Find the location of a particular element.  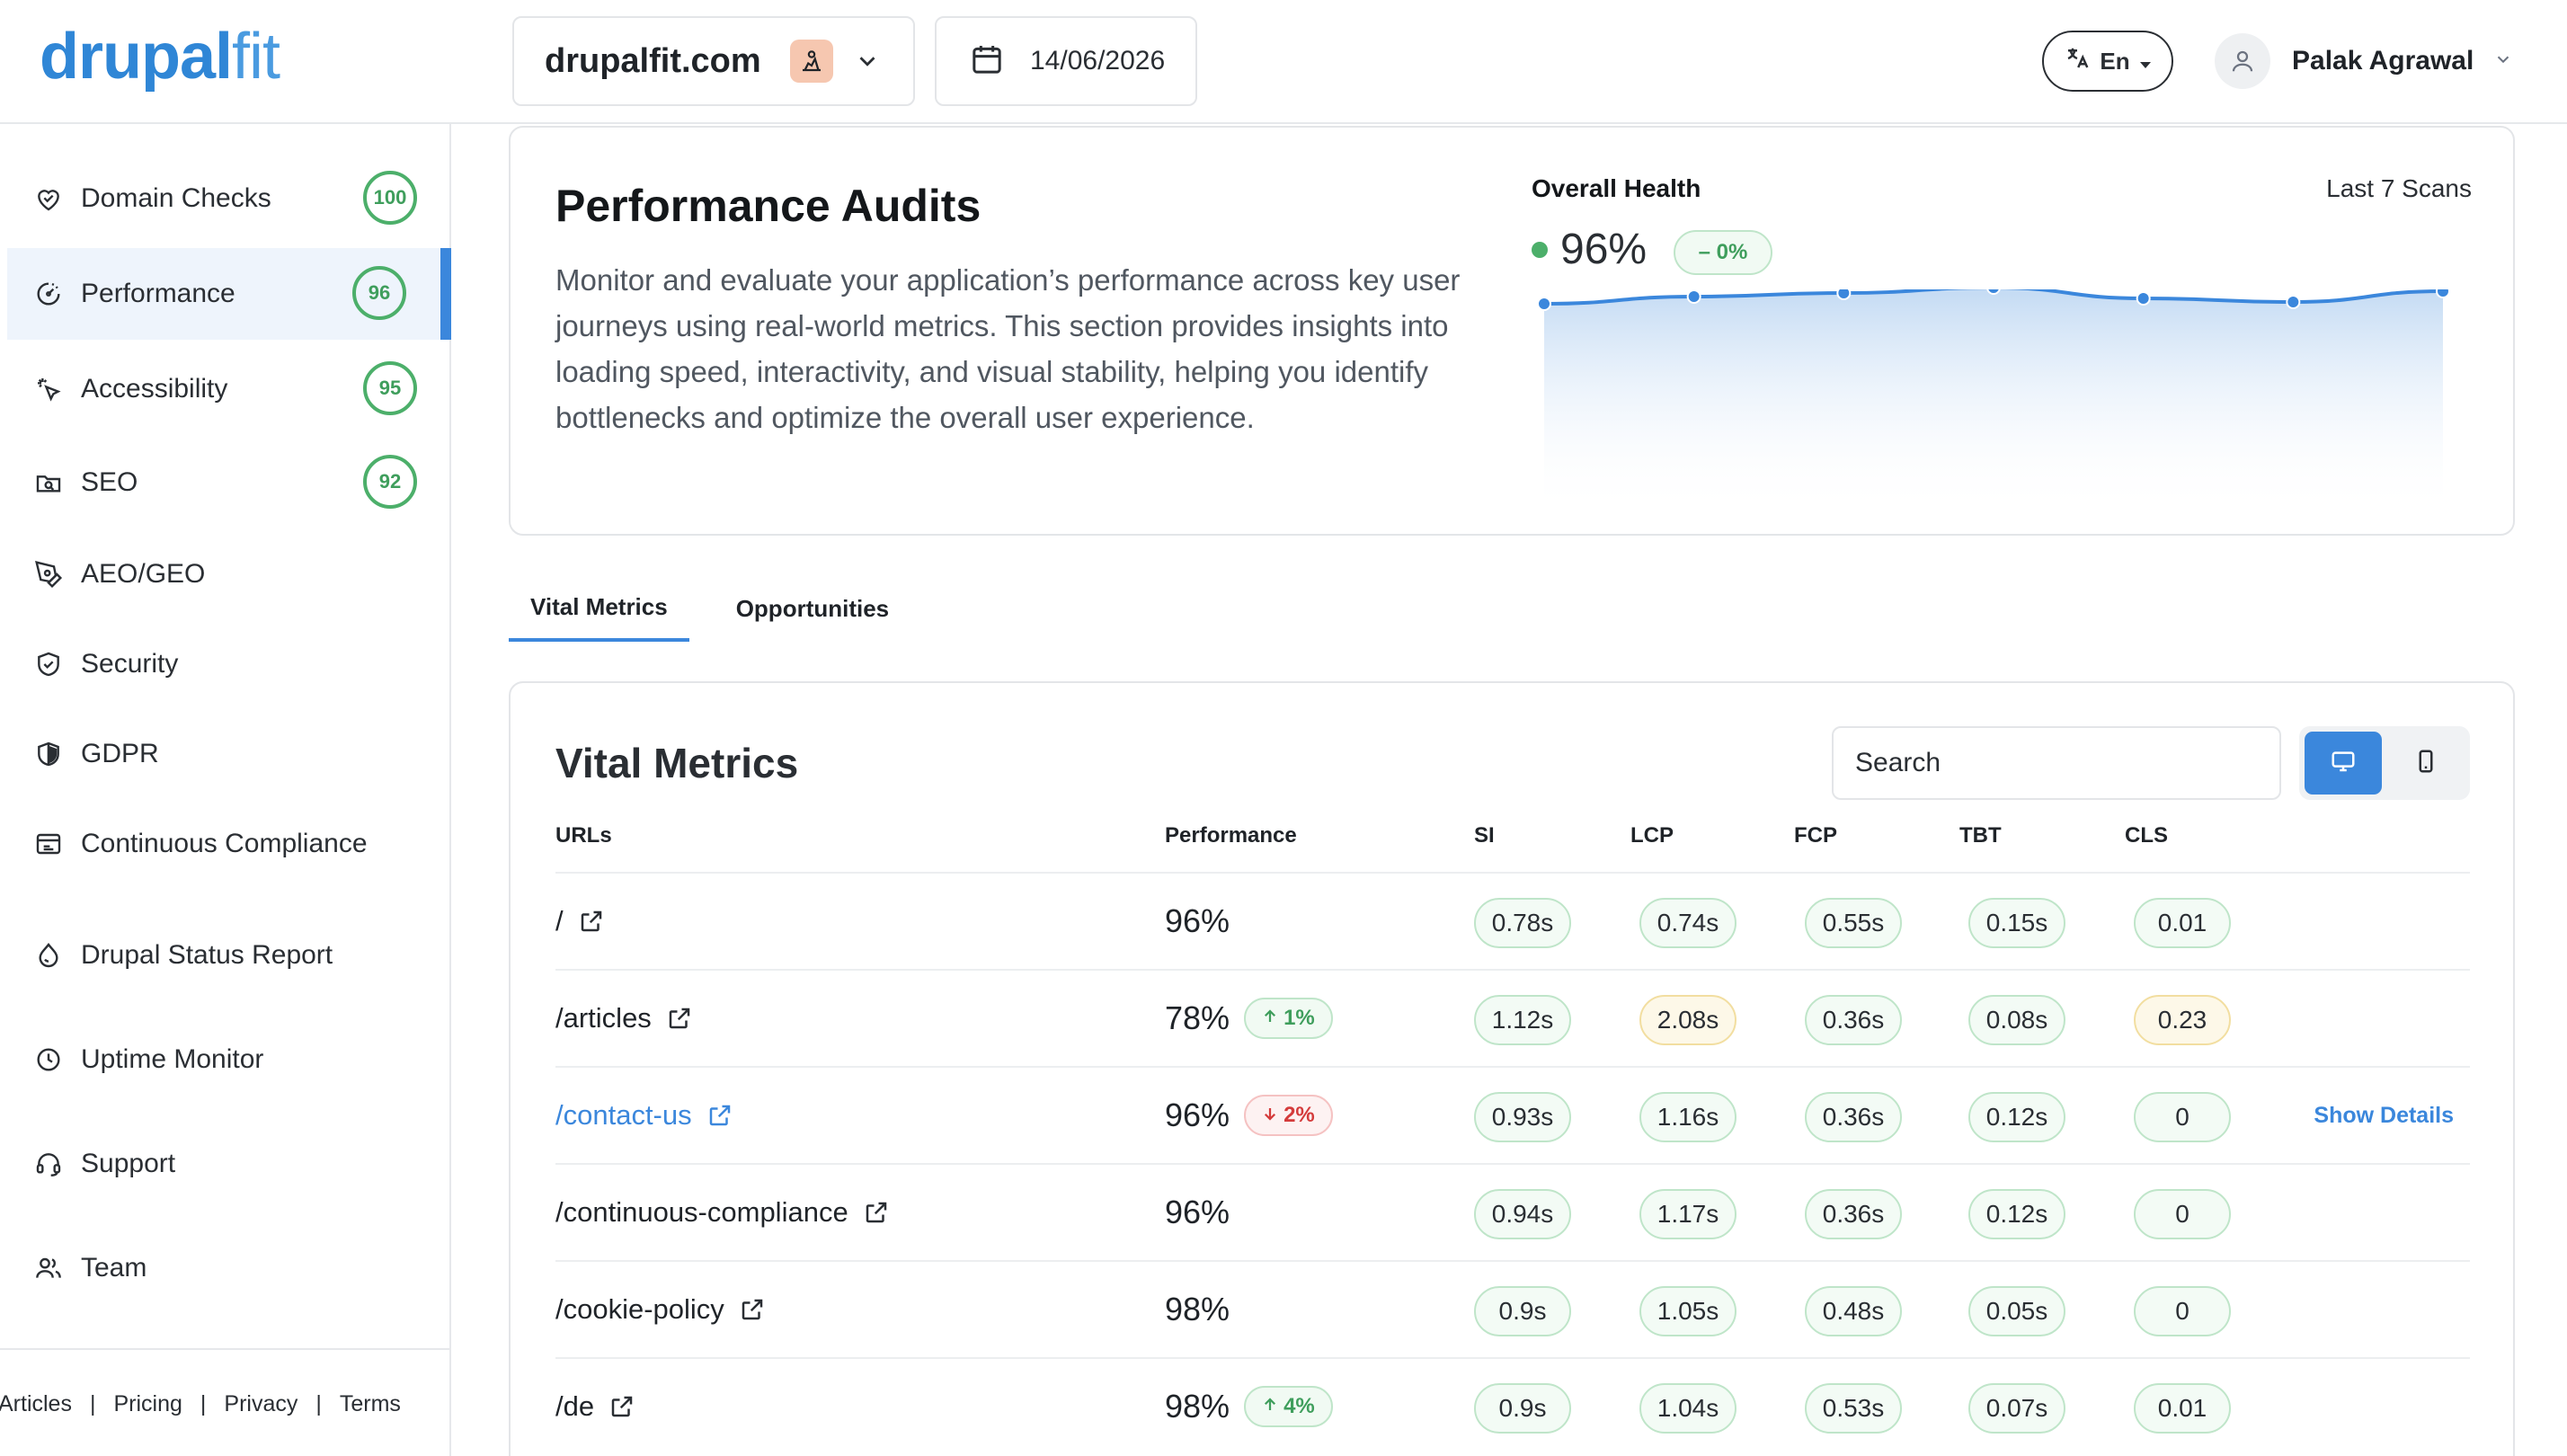

sidebar-item-label: Security is located at coordinates (130, 664).